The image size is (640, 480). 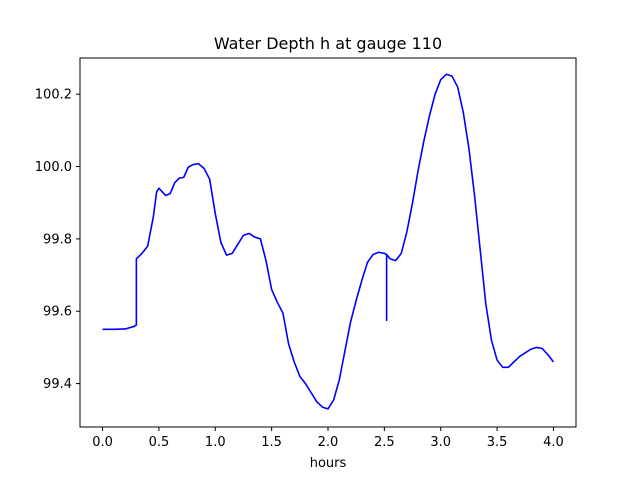 I want to click on y-tick-label: 100.2, so click(x=53, y=95).